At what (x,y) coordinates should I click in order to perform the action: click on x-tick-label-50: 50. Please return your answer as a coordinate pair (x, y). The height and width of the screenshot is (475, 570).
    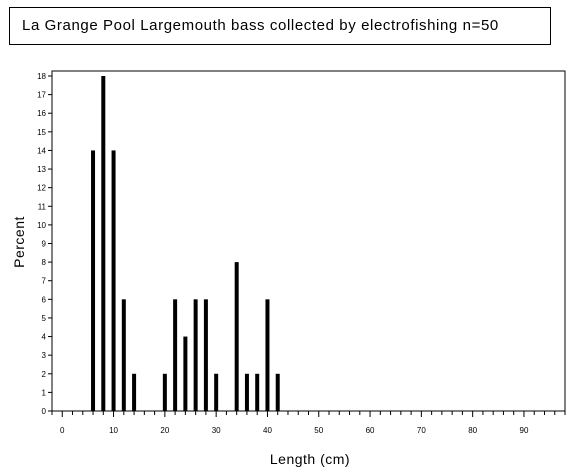
    Looking at the image, I should click on (318, 430).